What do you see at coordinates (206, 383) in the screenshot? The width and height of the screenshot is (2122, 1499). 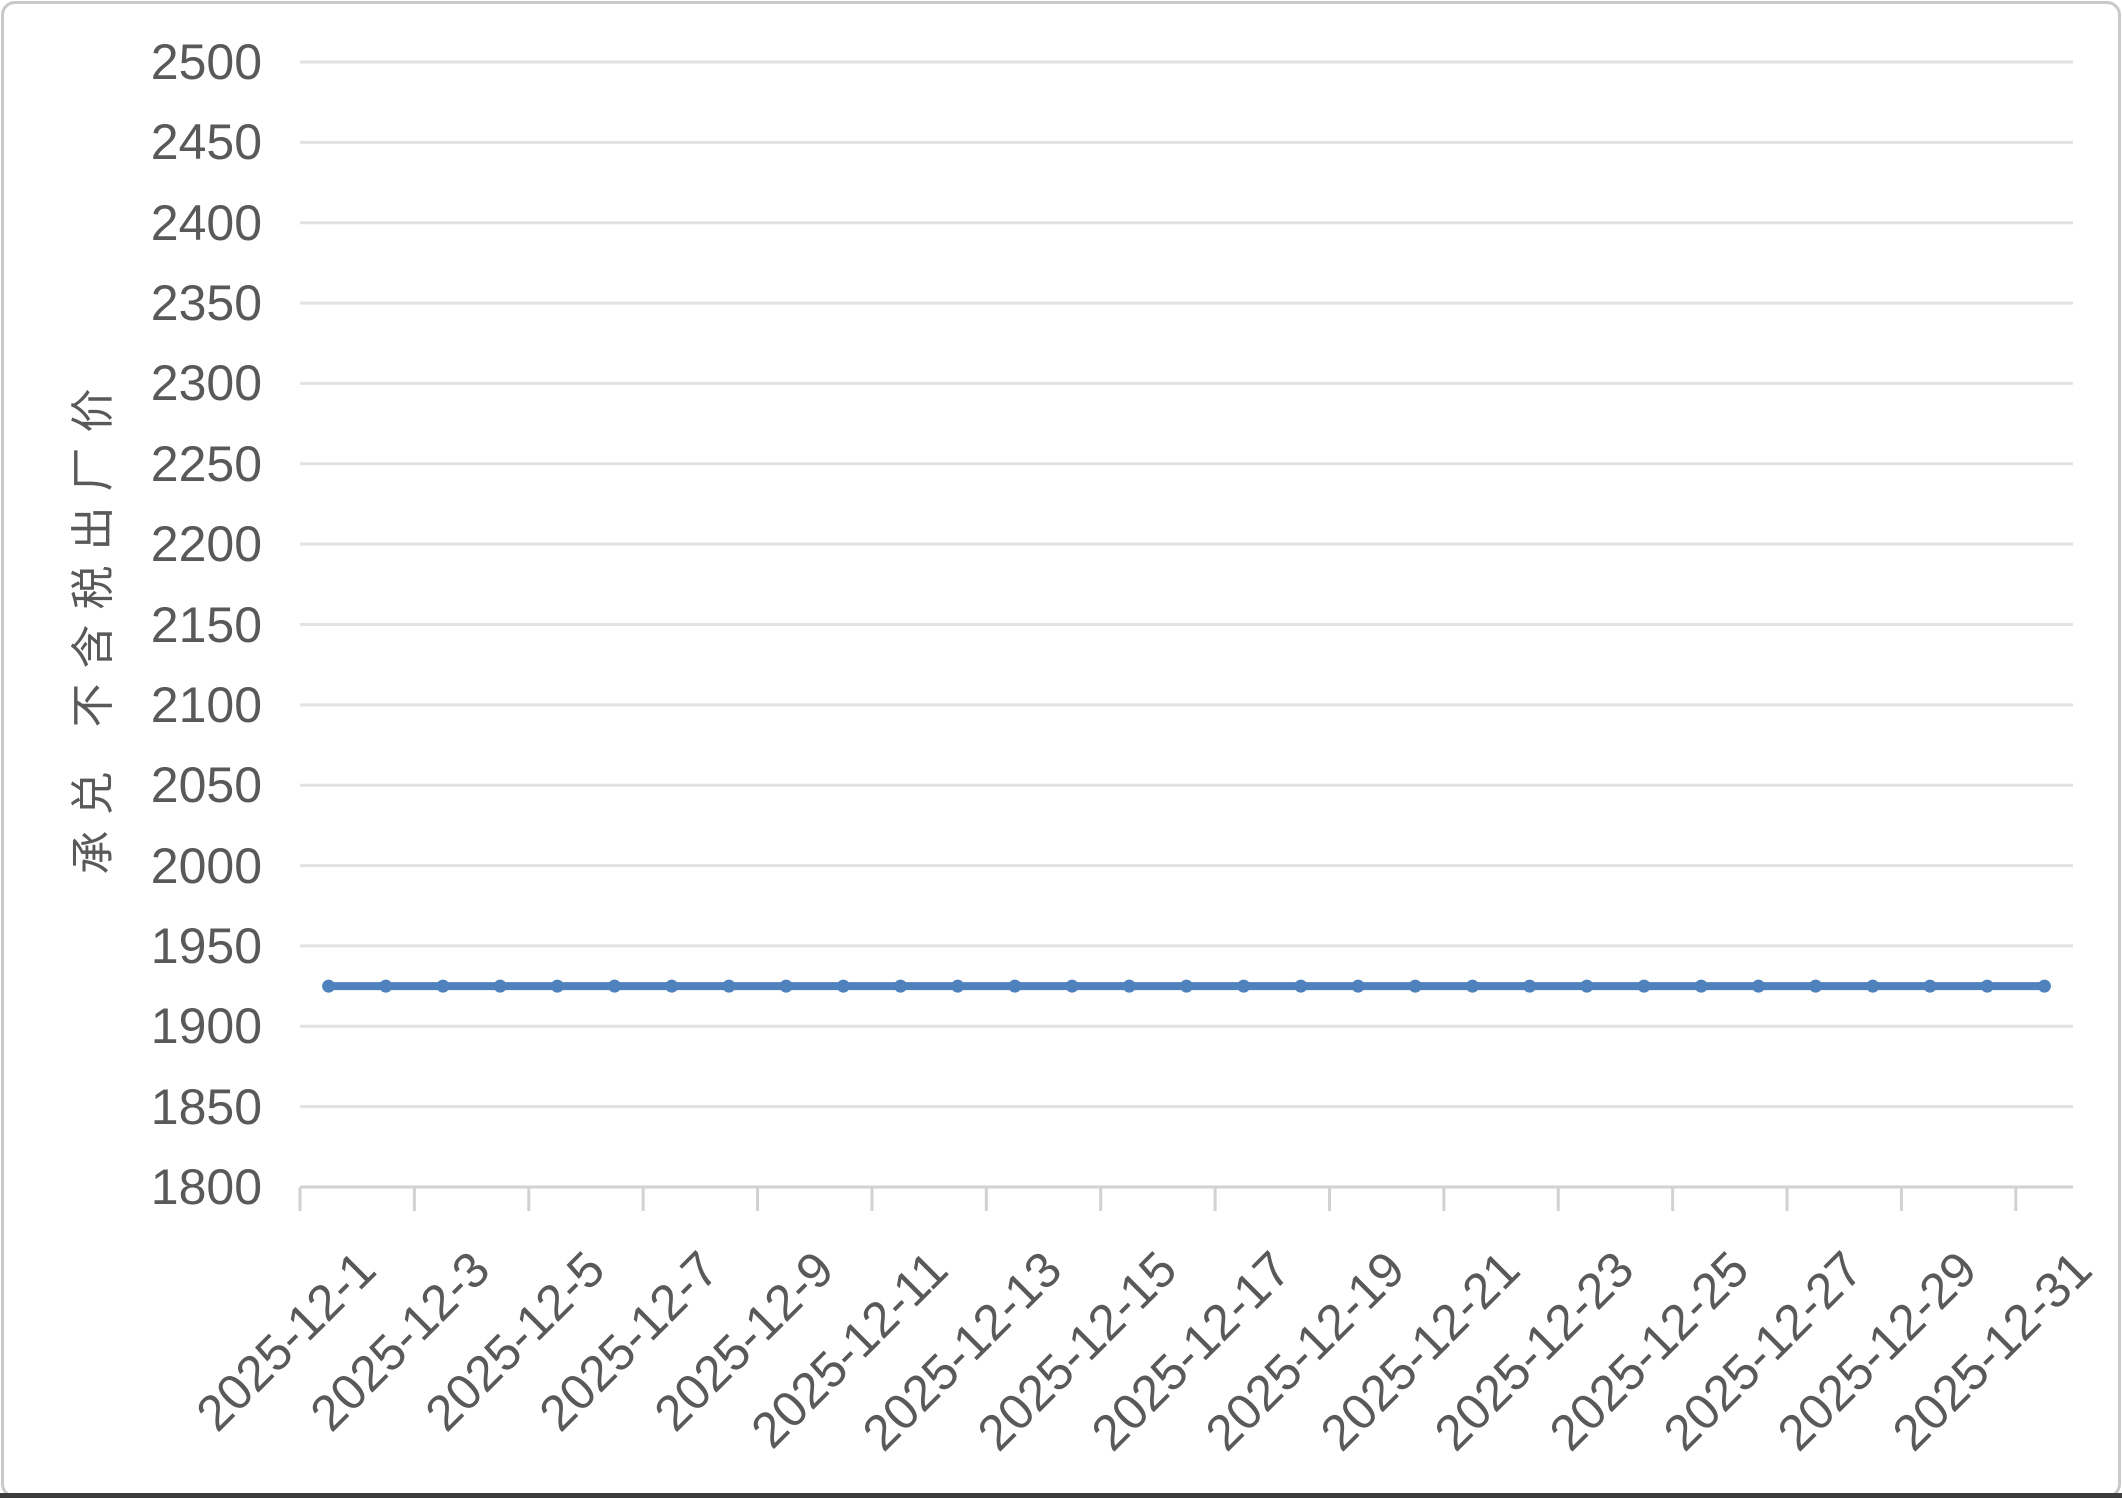 I see `y-tick-label: 2300` at bounding box center [206, 383].